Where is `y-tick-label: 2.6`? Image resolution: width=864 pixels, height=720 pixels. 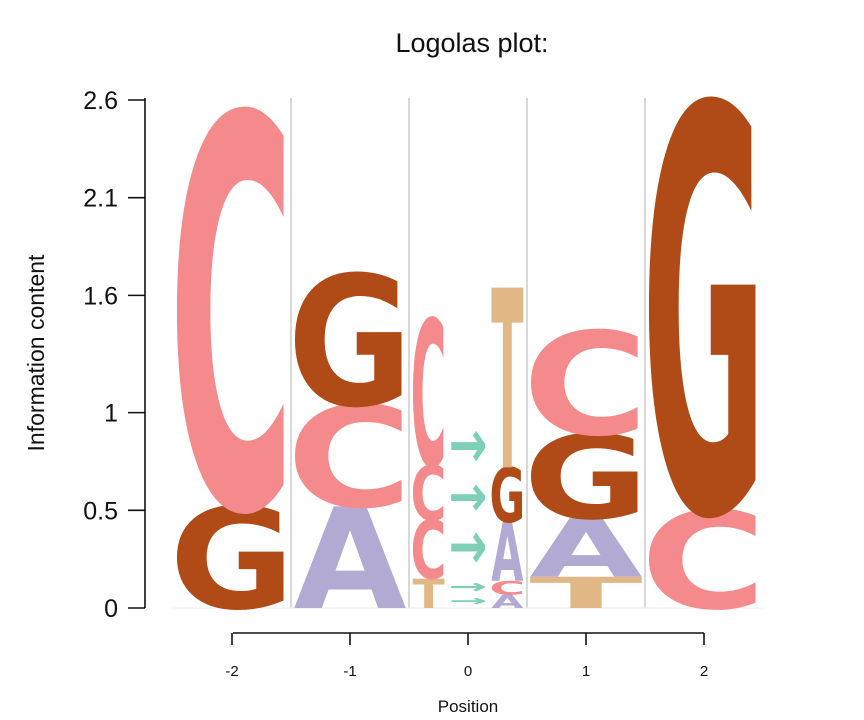
y-tick-label: 2.6 is located at coordinates (100, 101).